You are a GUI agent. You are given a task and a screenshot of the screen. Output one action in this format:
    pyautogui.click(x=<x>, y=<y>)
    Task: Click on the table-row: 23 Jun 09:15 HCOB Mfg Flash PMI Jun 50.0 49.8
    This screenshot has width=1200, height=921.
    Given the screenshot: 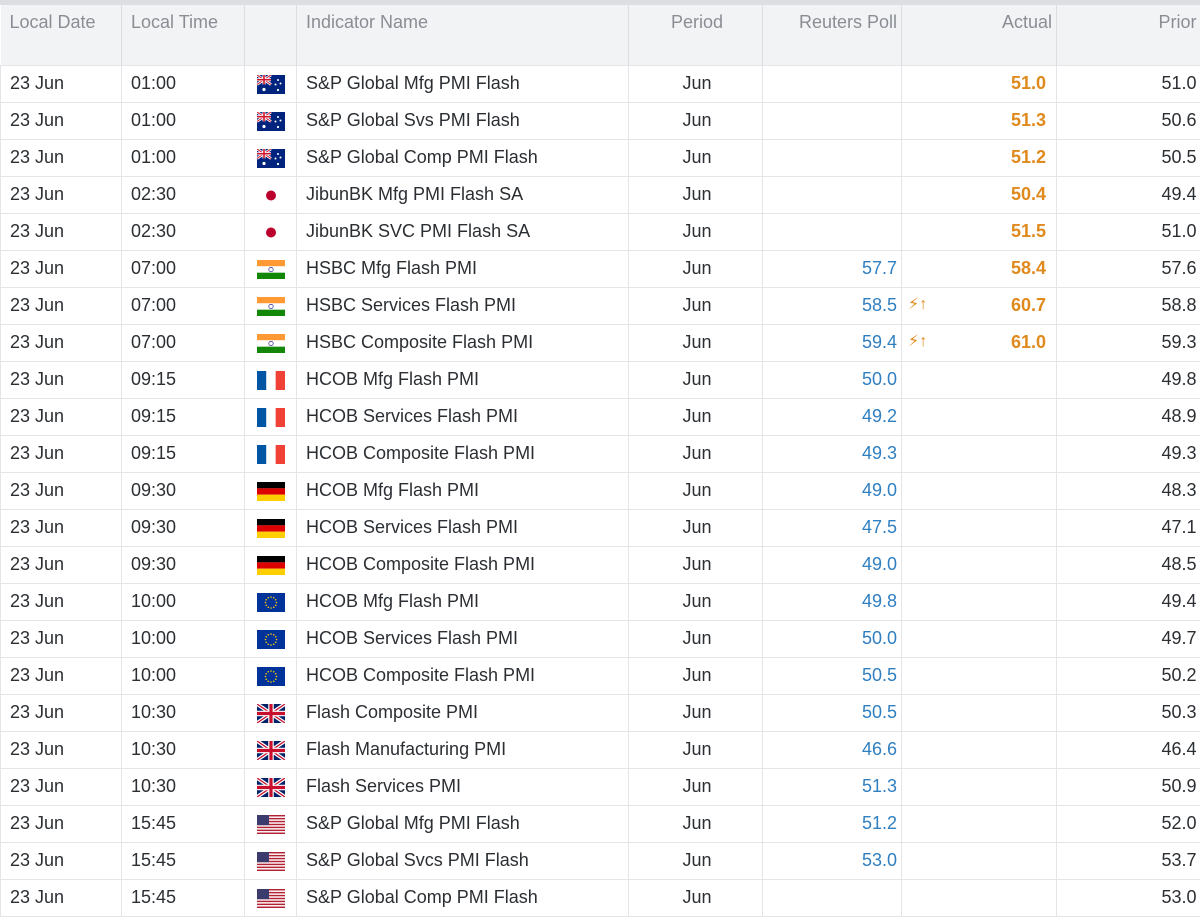 What is the action you would take?
    pyautogui.click(x=600, y=380)
    